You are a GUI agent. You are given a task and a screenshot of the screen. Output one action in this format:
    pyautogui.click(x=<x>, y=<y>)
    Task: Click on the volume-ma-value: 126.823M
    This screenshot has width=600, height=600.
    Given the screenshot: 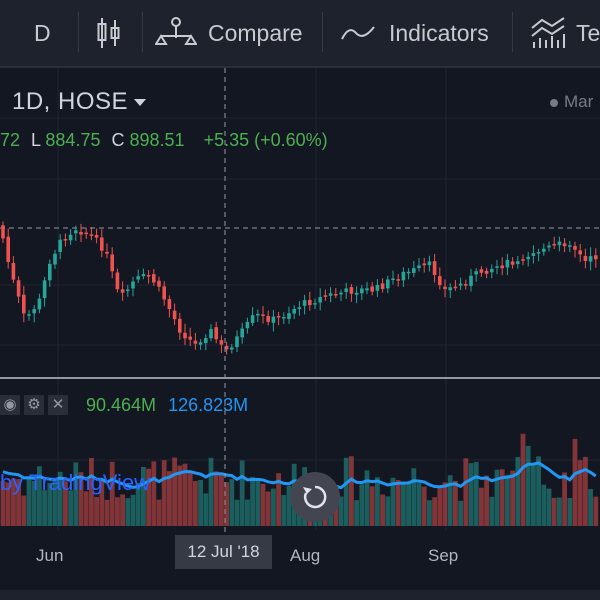 What is the action you would take?
    pyautogui.click(x=208, y=404)
    